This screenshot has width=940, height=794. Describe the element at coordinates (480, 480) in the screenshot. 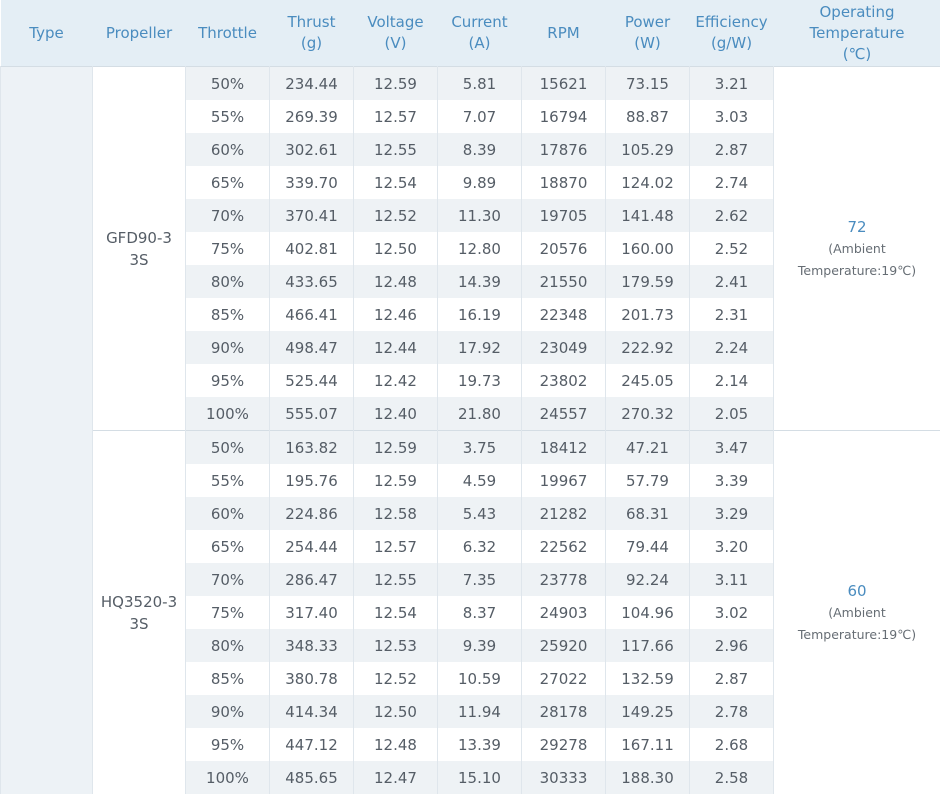

I see `current-cell: 4.59` at that location.